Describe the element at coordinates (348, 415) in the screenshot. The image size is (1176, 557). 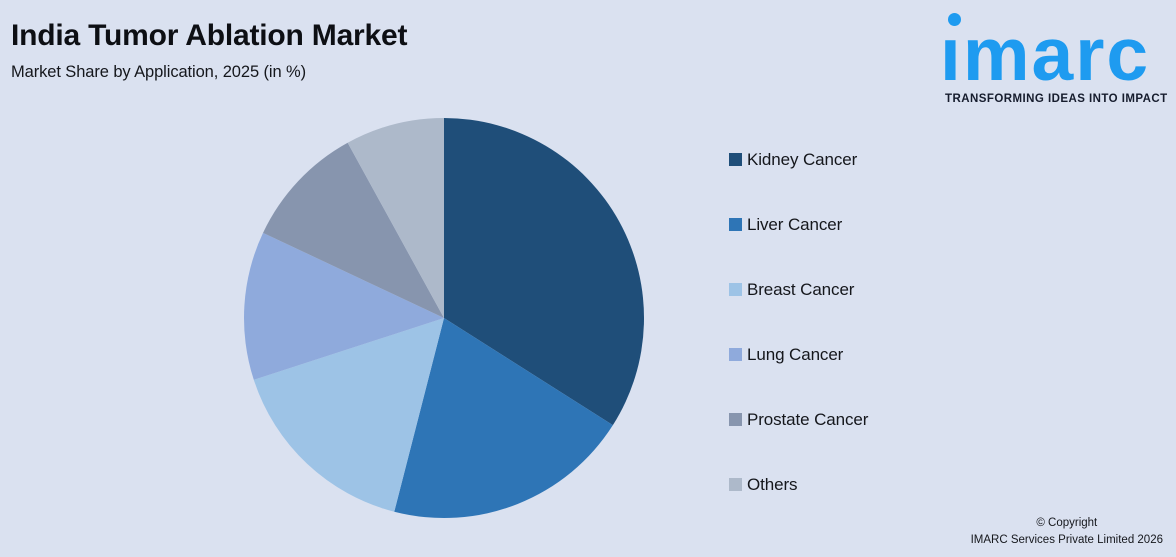
I see `pie-slice-breast-cancer` at that location.